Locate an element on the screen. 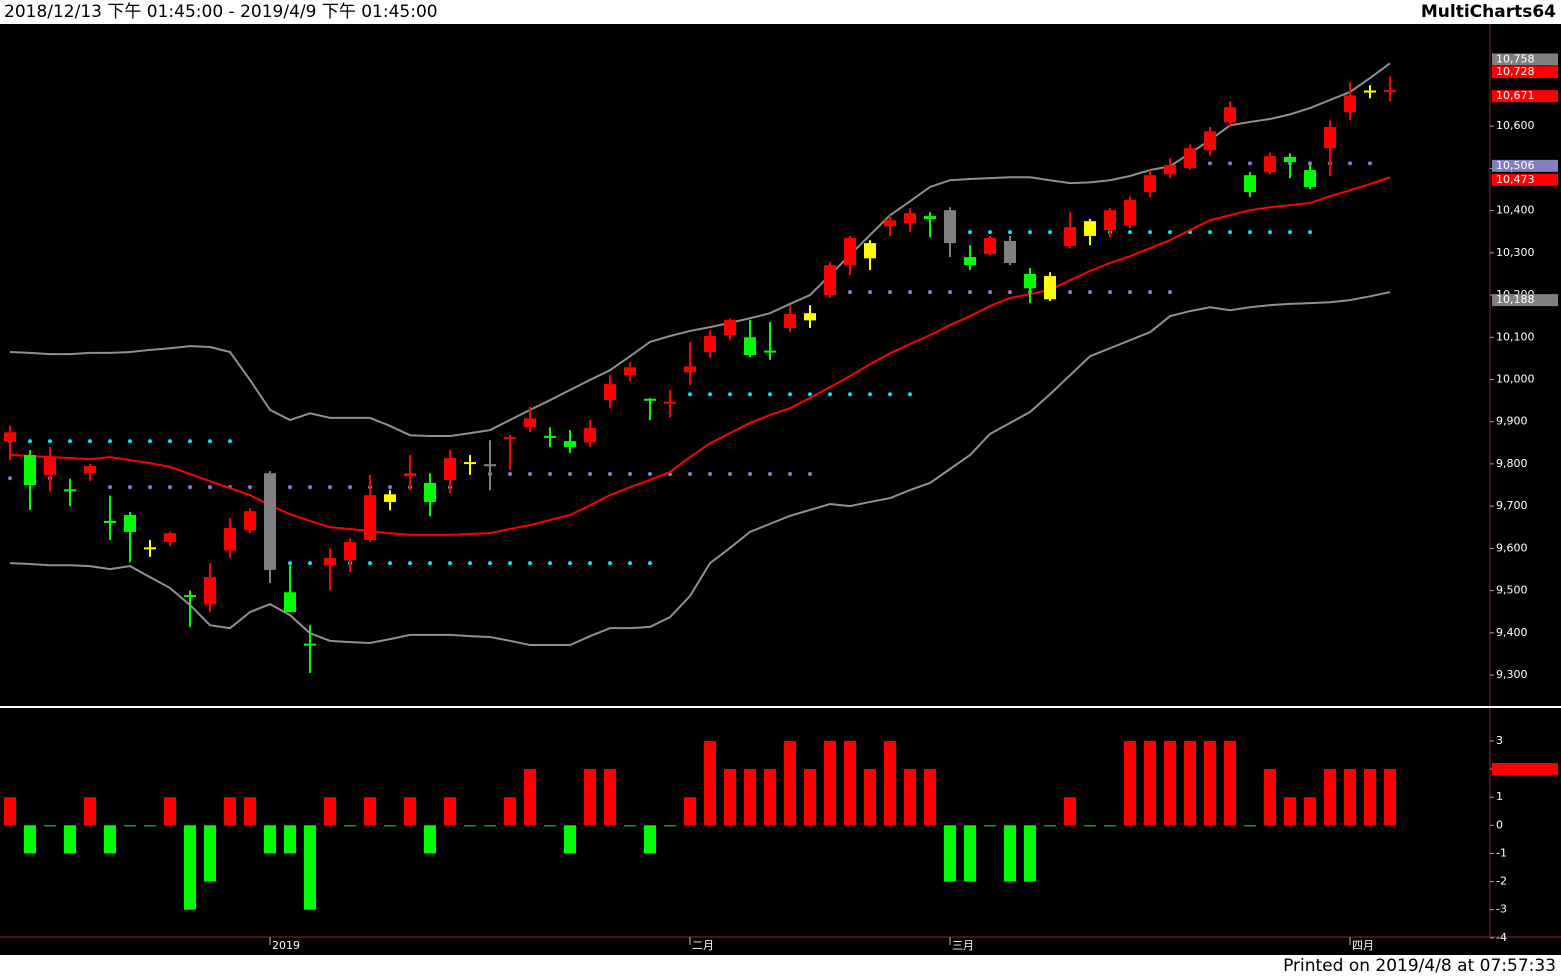 This screenshot has height=977, width=1561. y-tick-label: 1 is located at coordinates (1499, 796).